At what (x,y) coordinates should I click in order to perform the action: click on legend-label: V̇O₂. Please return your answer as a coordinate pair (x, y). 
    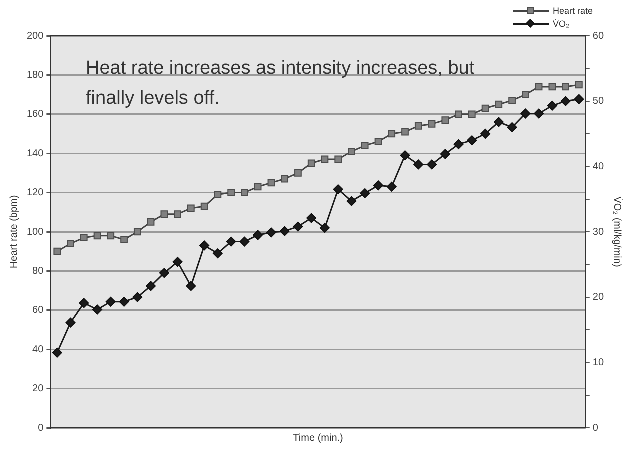
    Looking at the image, I should click on (561, 23).